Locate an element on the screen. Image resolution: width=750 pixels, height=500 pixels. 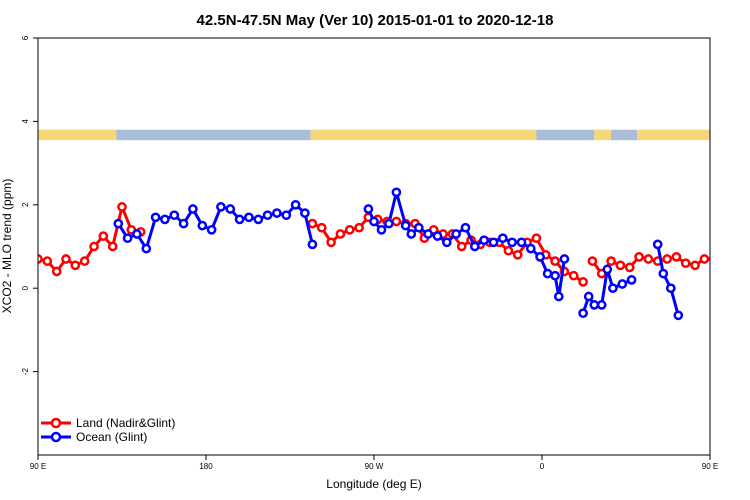
legend-item-land-nadir-glint: Land (Nadir&Glint) is located at coordinates (108, 423).